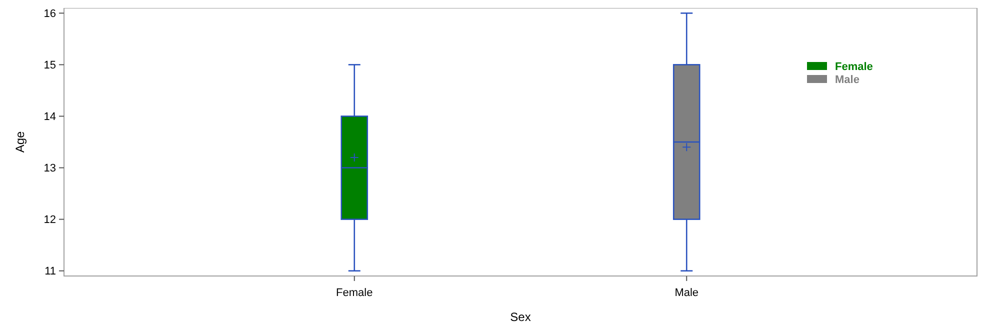 This screenshot has width=999, height=333. Describe the element at coordinates (854, 66) in the screenshot. I see `legend-label: Female` at that location.